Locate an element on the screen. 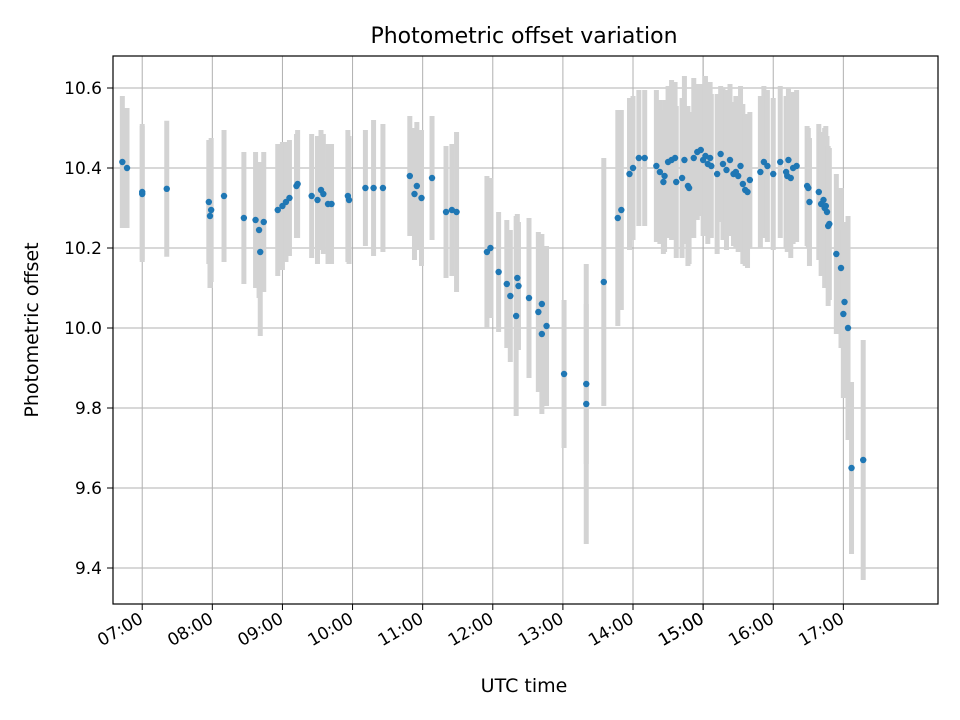 The width and height of the screenshot is (960, 720). x-tick-label: 13:00 is located at coordinates (541, 630).